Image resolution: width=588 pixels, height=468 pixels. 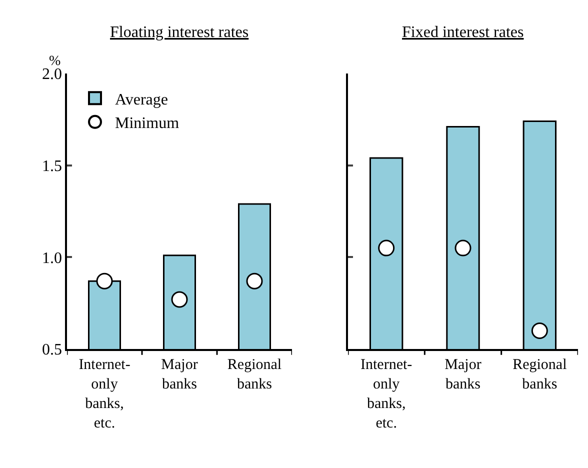 What do you see at coordinates (147, 123) in the screenshot?
I see `legend-label: Minimum` at bounding box center [147, 123].